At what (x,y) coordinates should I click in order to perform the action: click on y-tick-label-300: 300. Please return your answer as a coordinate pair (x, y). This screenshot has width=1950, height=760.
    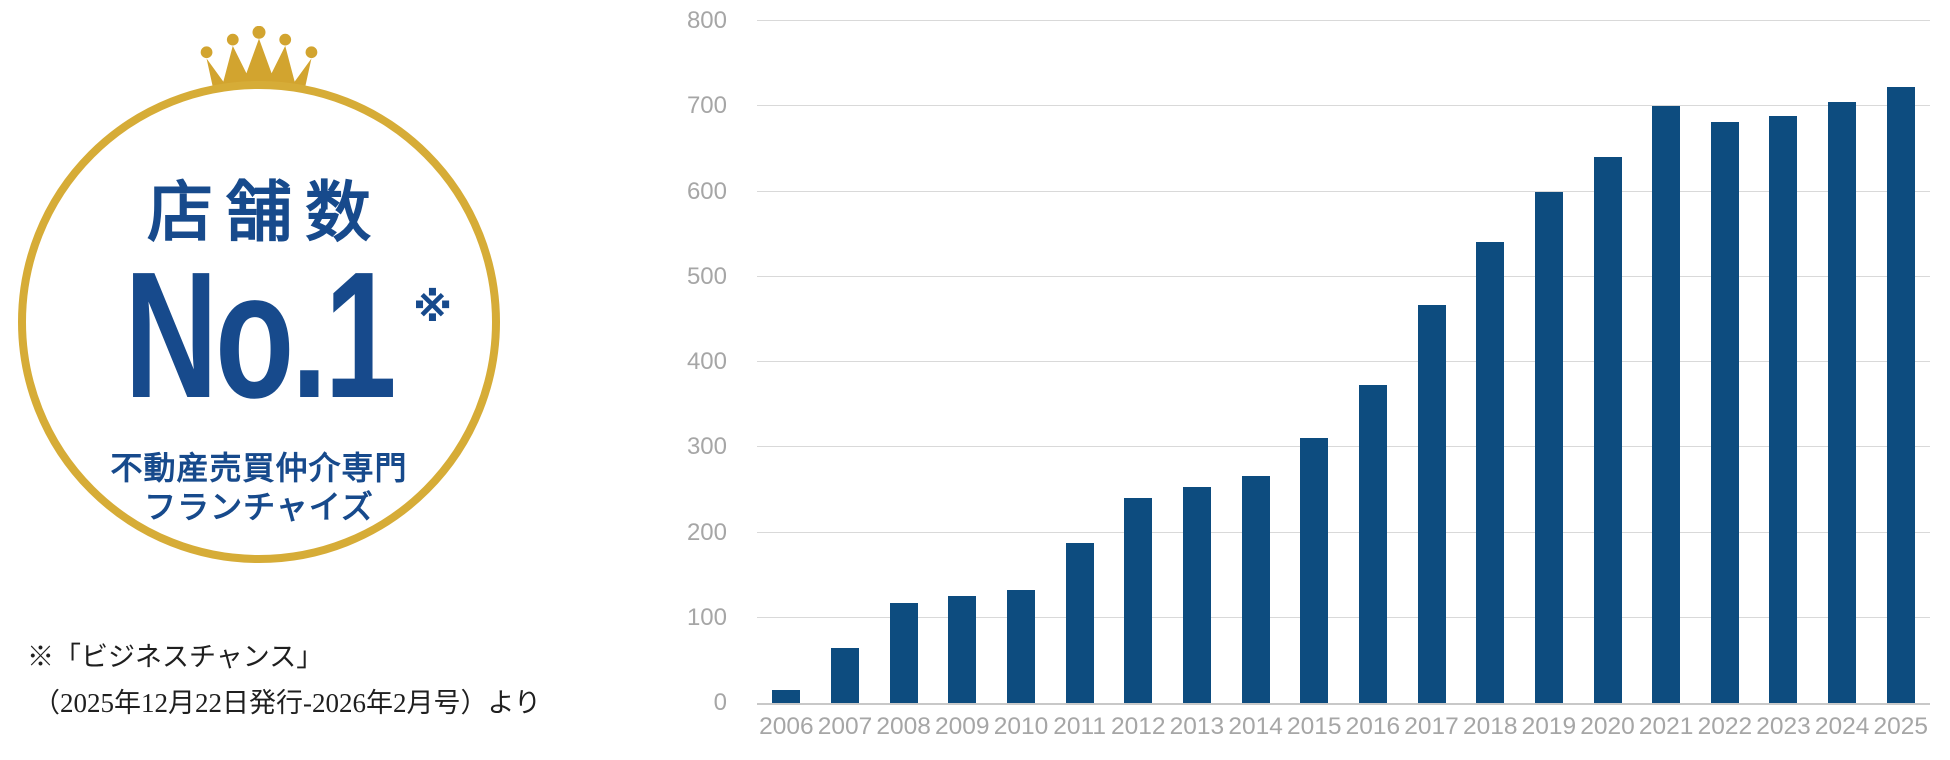
    Looking at the image, I should click on (706, 447).